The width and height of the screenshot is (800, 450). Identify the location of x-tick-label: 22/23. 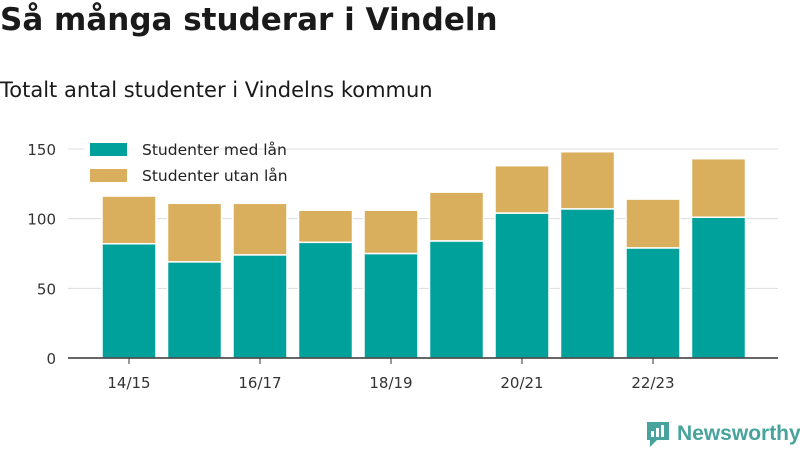
(652, 383).